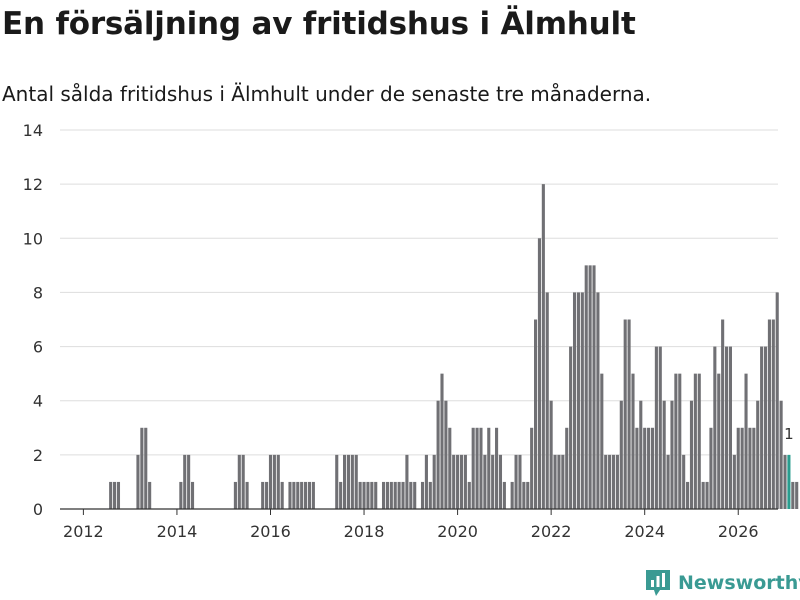 The width and height of the screenshot is (800, 600). Describe the element at coordinates (38, 509) in the screenshot. I see `y-tick-label: 0` at that location.